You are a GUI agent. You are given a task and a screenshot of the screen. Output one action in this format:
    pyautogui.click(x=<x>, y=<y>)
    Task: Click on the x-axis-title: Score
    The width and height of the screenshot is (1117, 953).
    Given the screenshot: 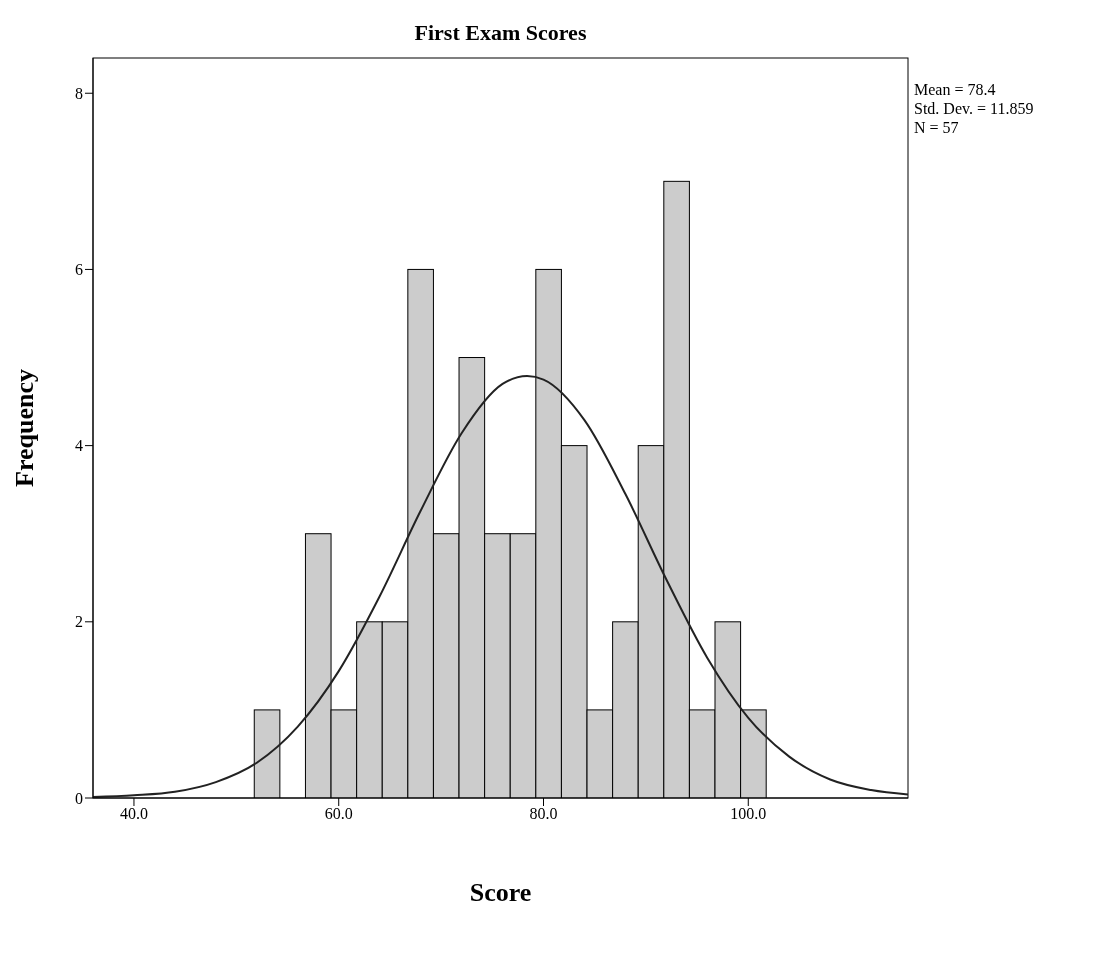 What is the action you would take?
    pyautogui.click(x=500, y=893)
    